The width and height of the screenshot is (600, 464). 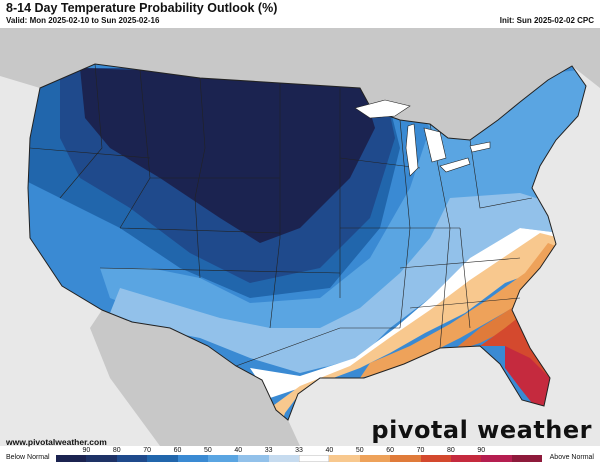 I want to click on init-time: Init: Sun 2025-02-02 CPC, so click(x=546, y=20).